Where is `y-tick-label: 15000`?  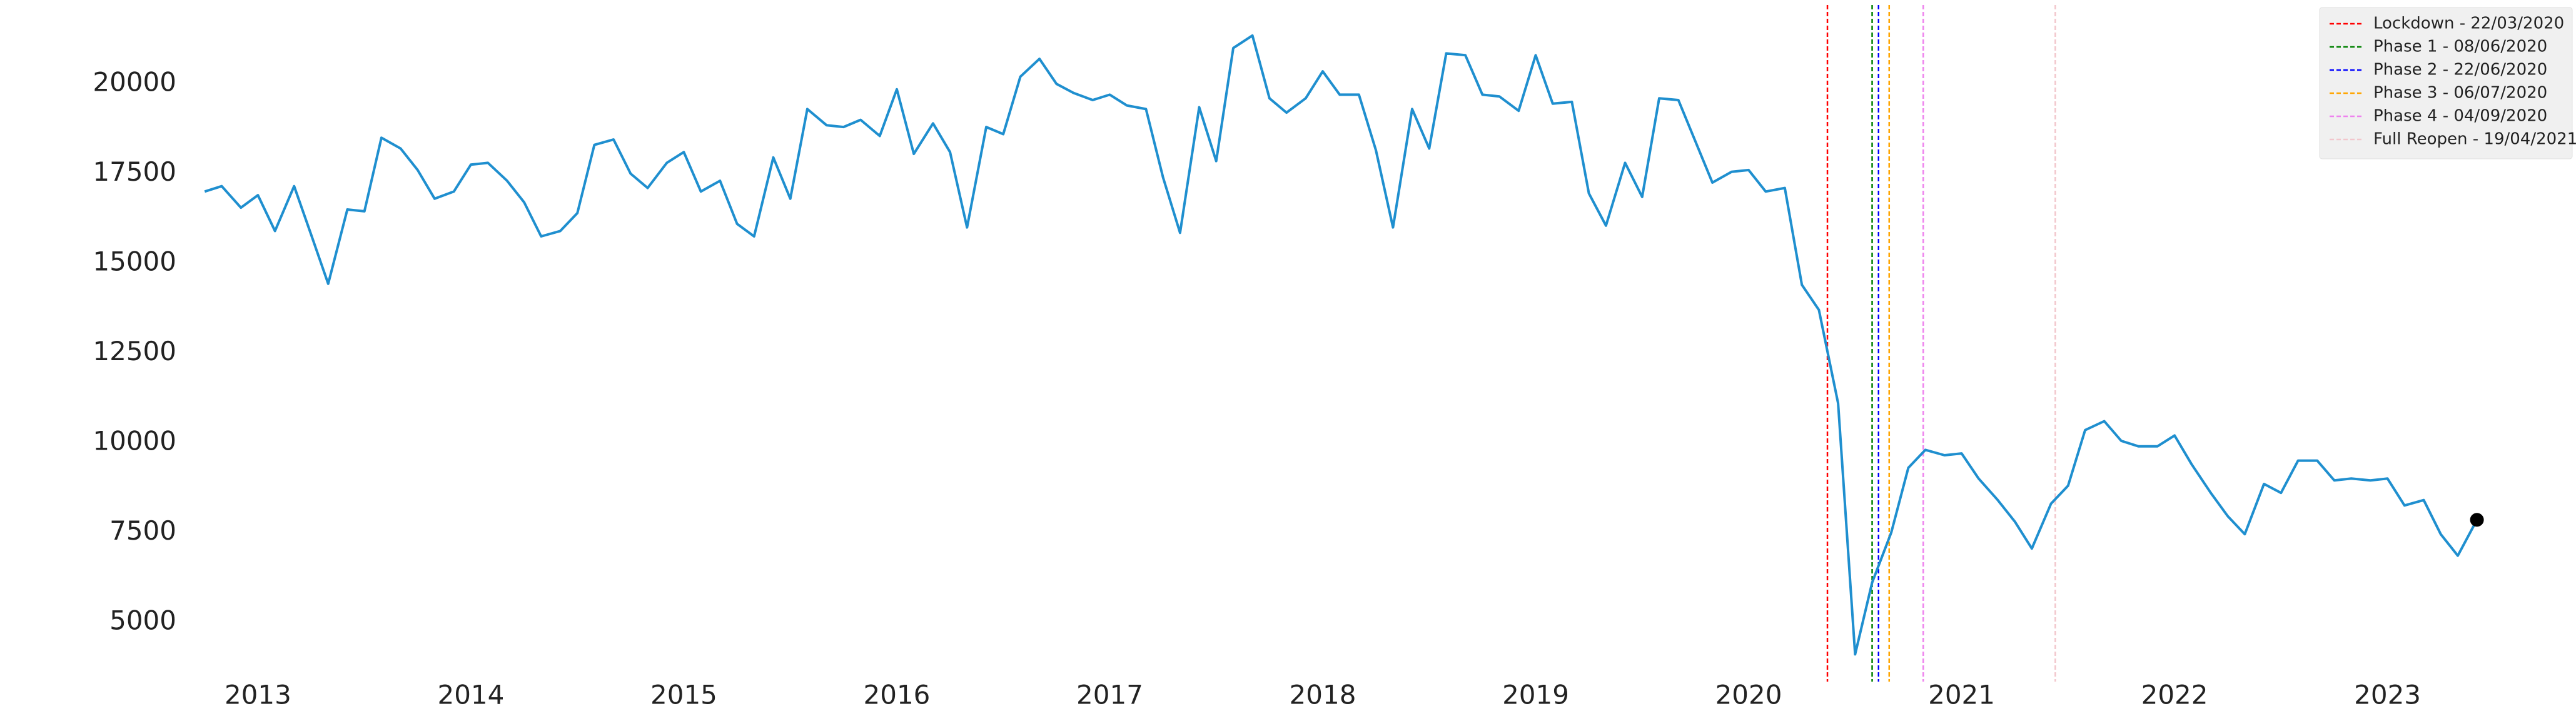
y-tick-label: 15000 is located at coordinates (135, 261).